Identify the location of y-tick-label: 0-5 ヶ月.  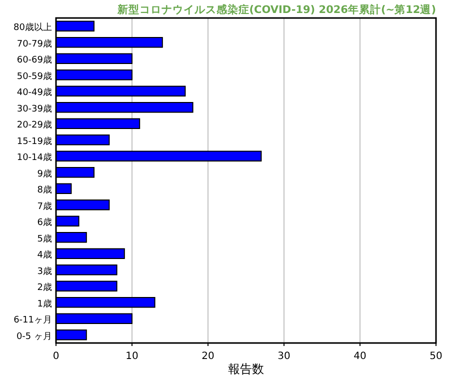
(34, 337).